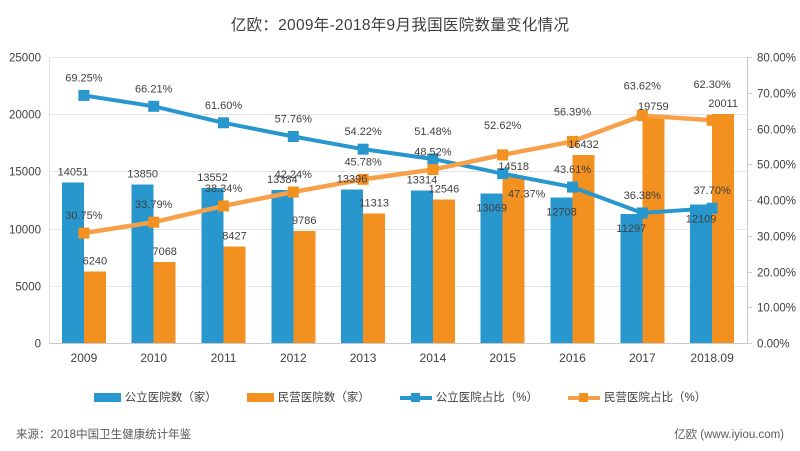 This screenshot has height=451, width=800. I want to click on percent-label: 52.62%, so click(503, 126).